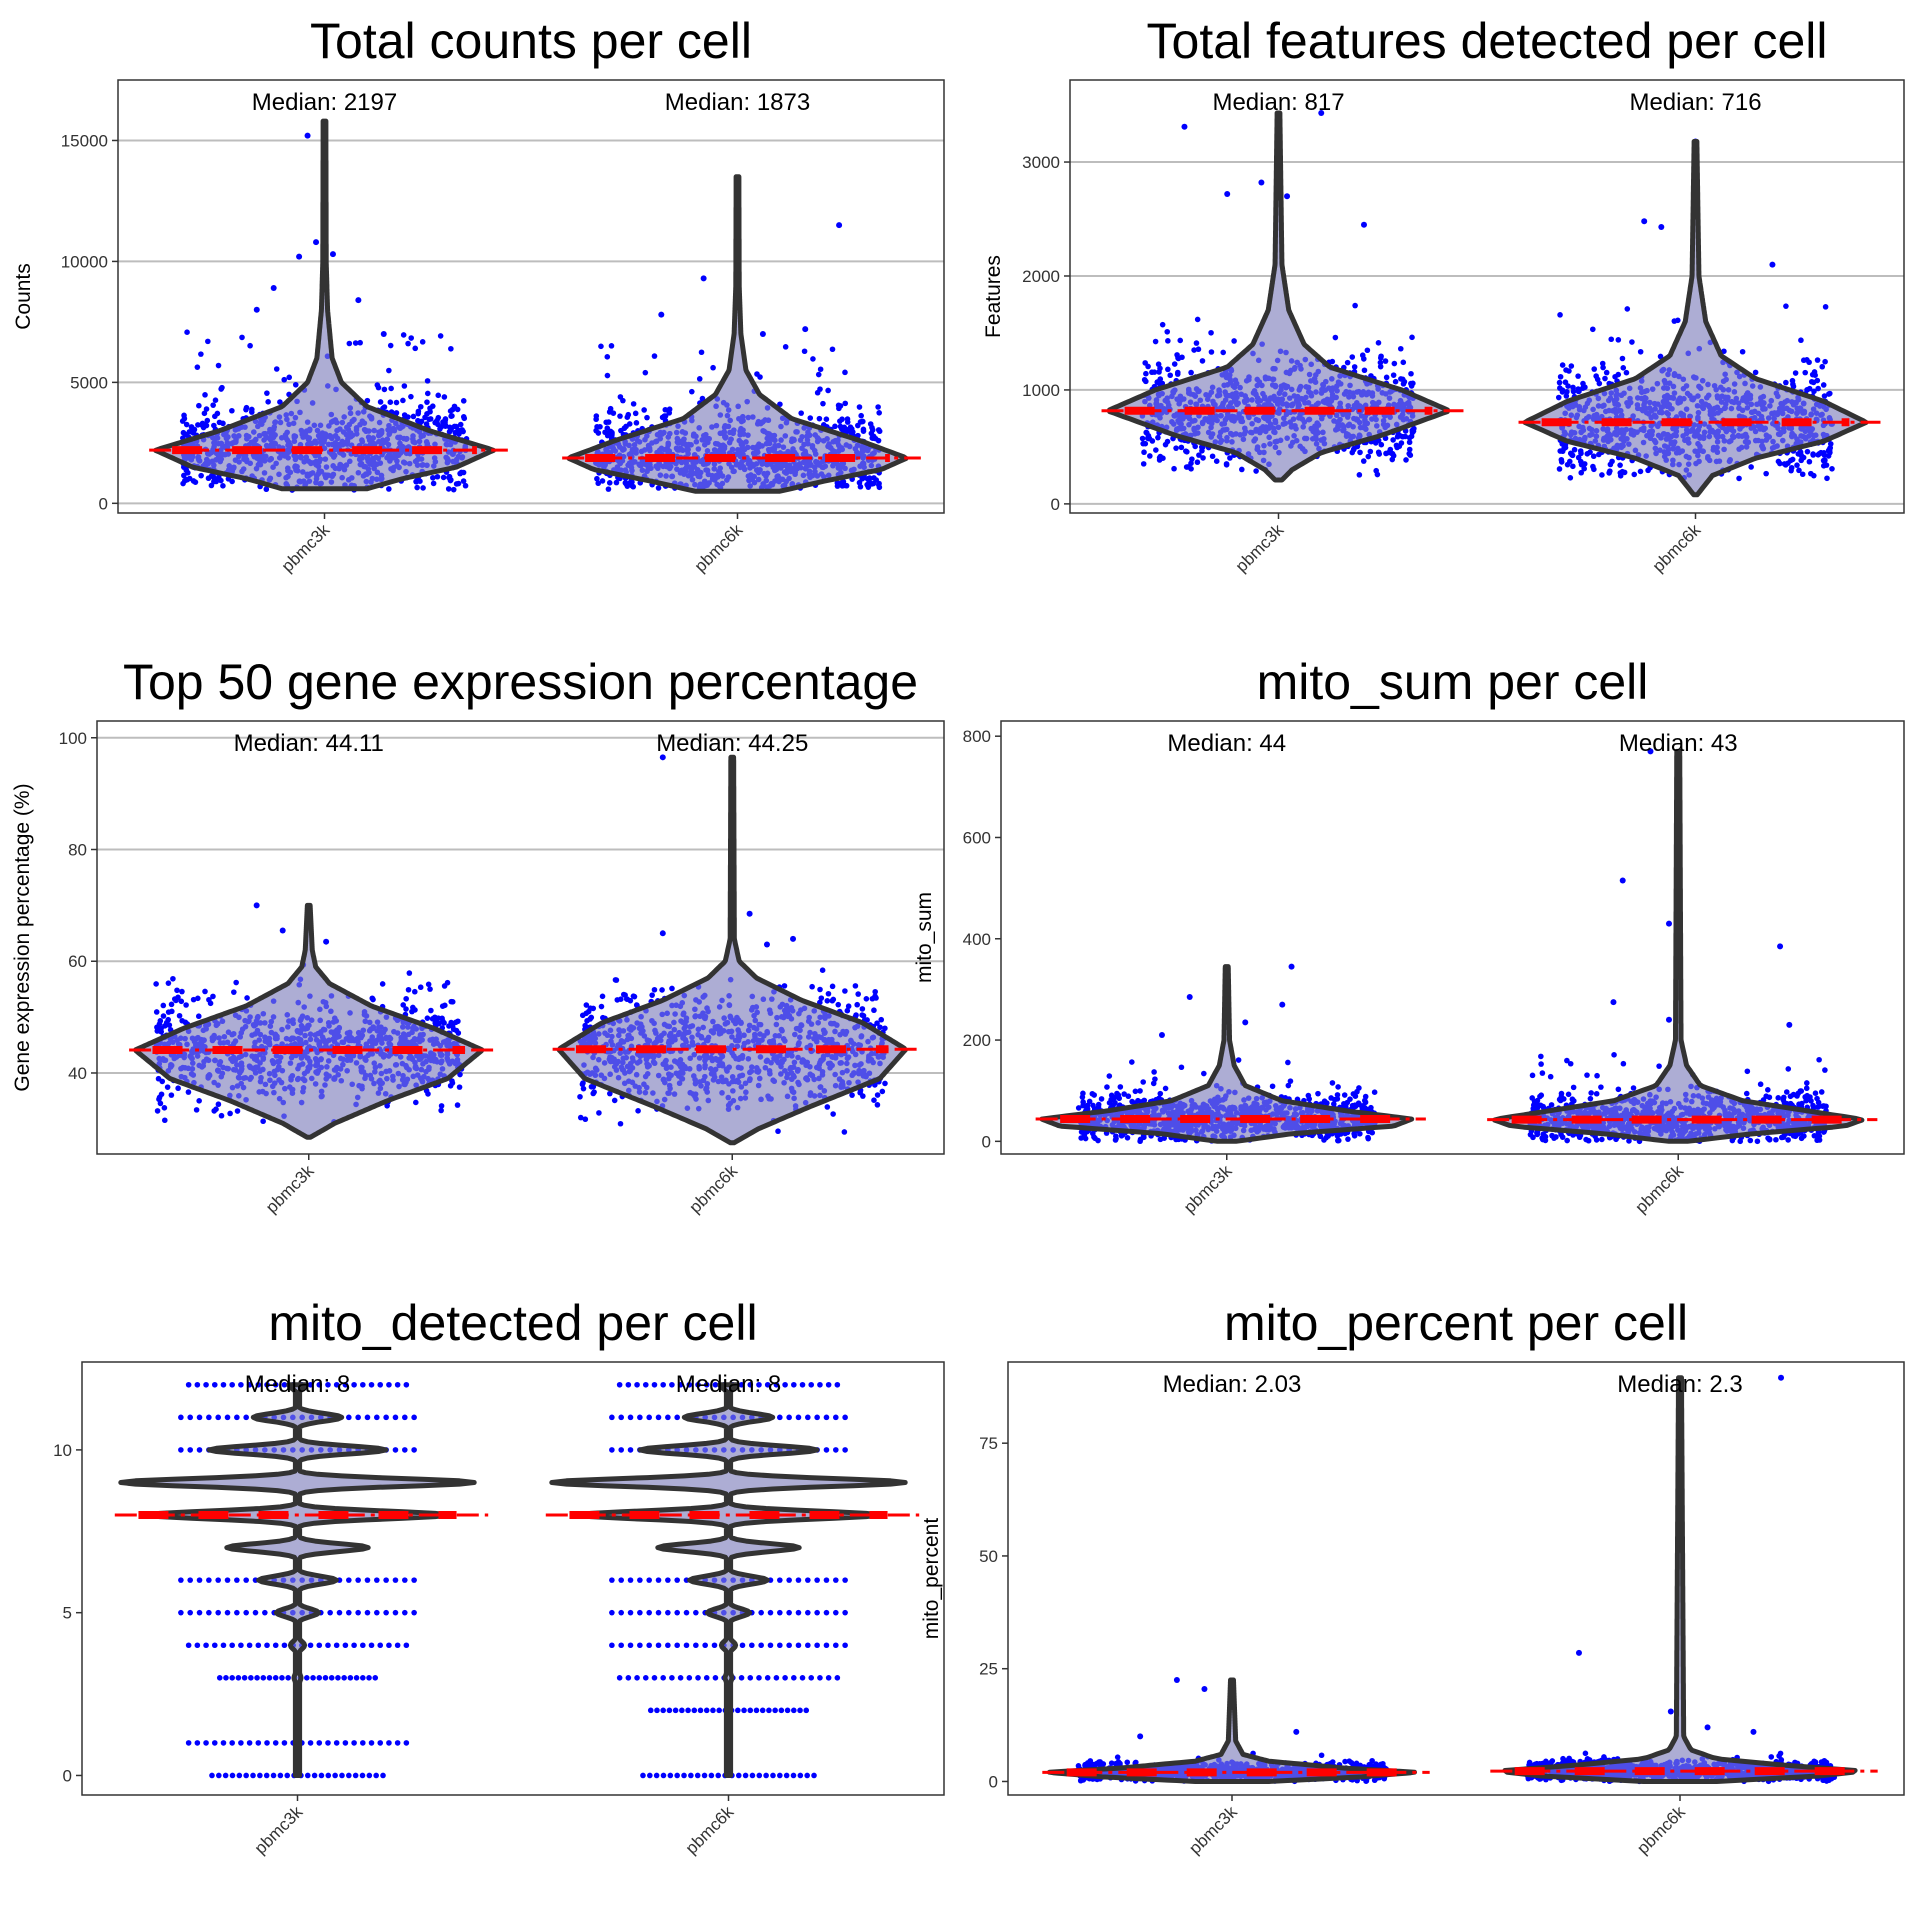  I want to click on y-axis-label: Counts, so click(23, 296).